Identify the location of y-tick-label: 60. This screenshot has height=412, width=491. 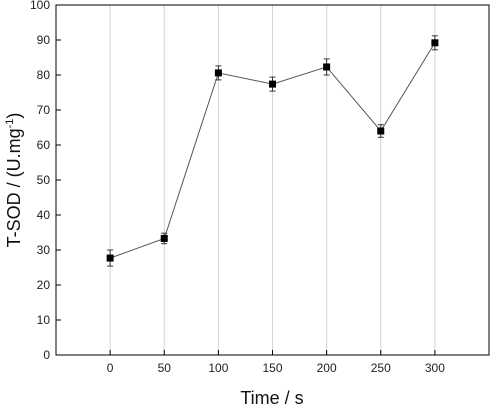
(44, 145).